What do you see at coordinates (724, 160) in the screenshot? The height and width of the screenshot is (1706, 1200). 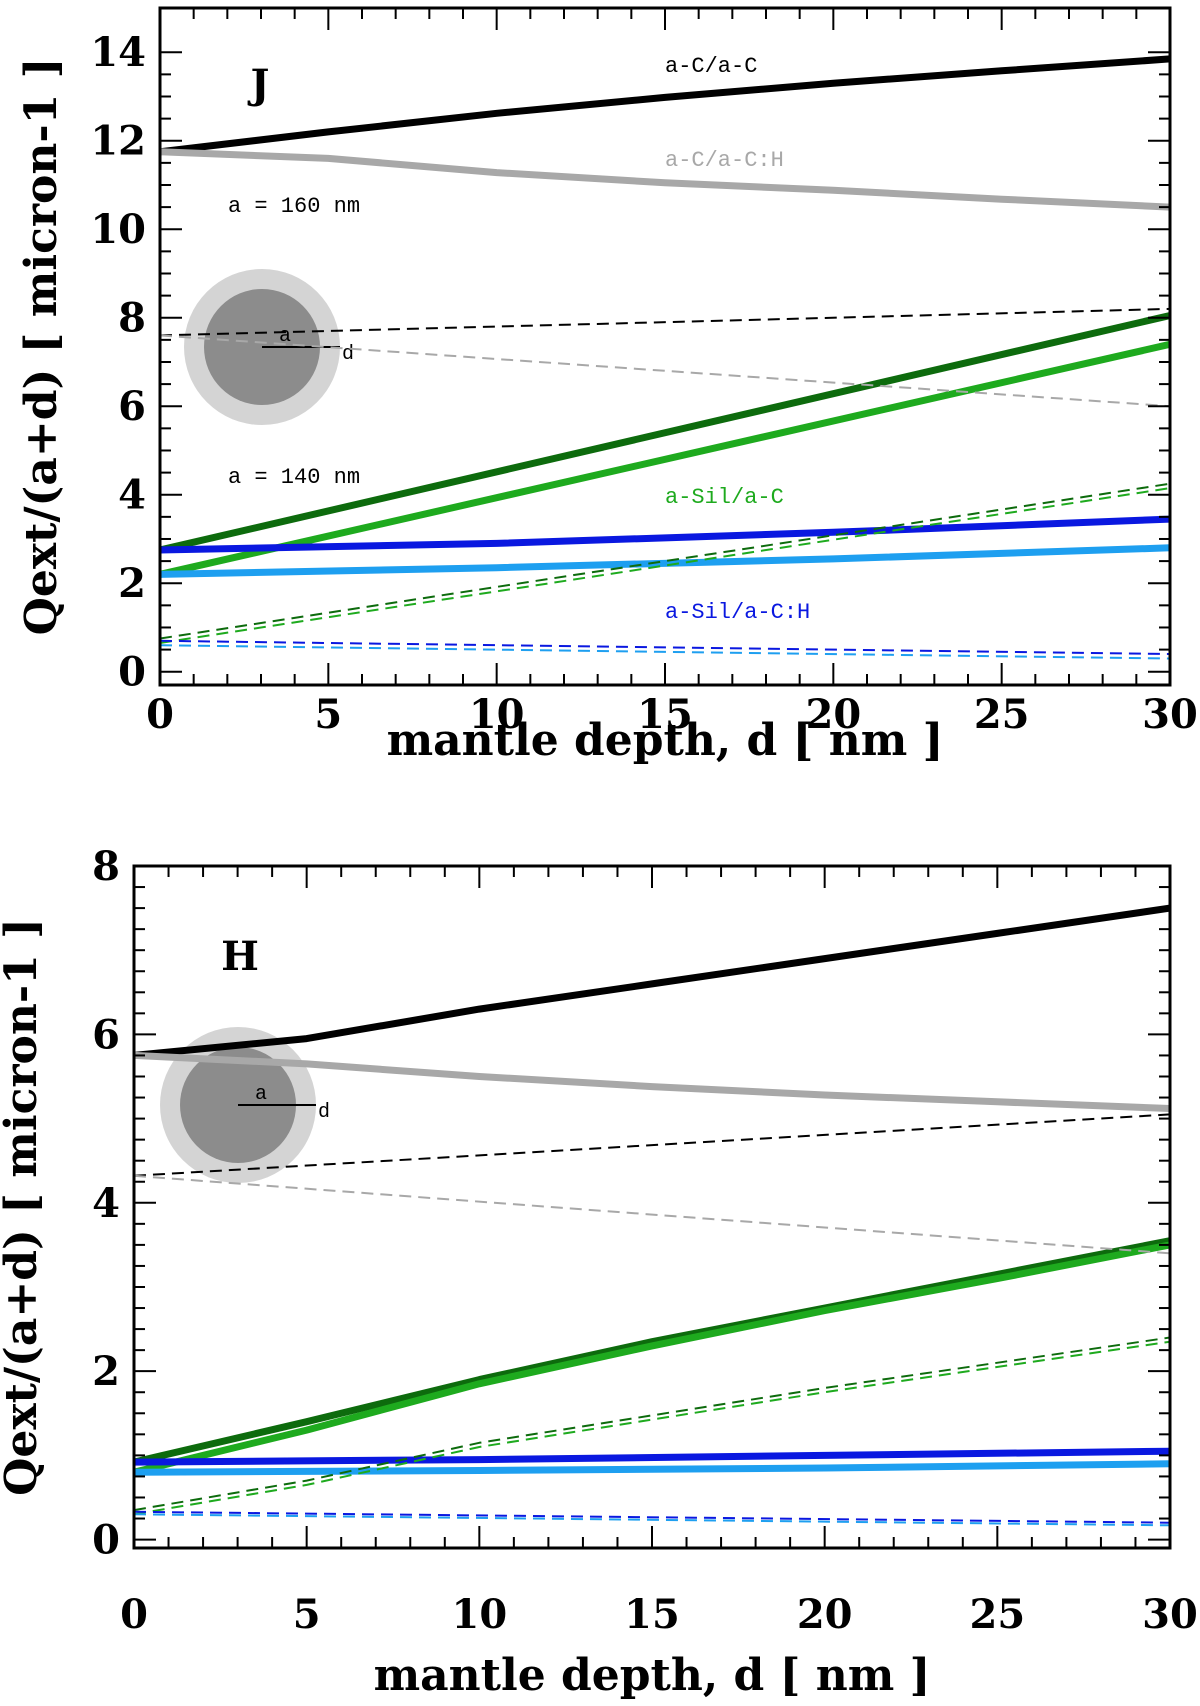 I see `series-label: a-C/a-C:H` at bounding box center [724, 160].